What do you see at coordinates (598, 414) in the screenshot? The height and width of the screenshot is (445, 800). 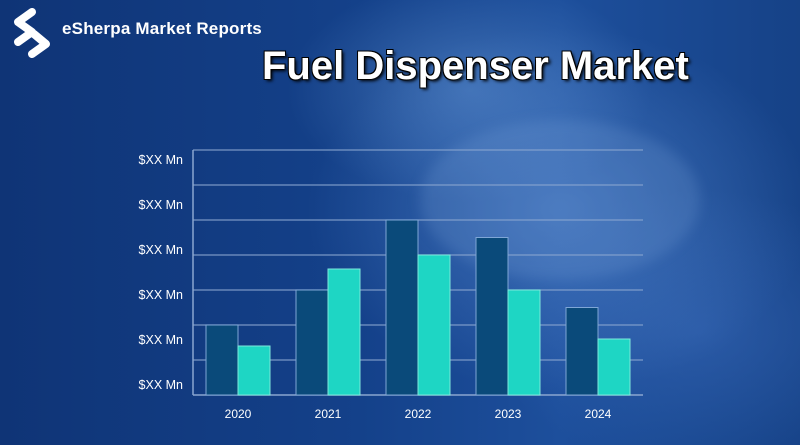 I see `x-tick-label: 2024` at bounding box center [598, 414].